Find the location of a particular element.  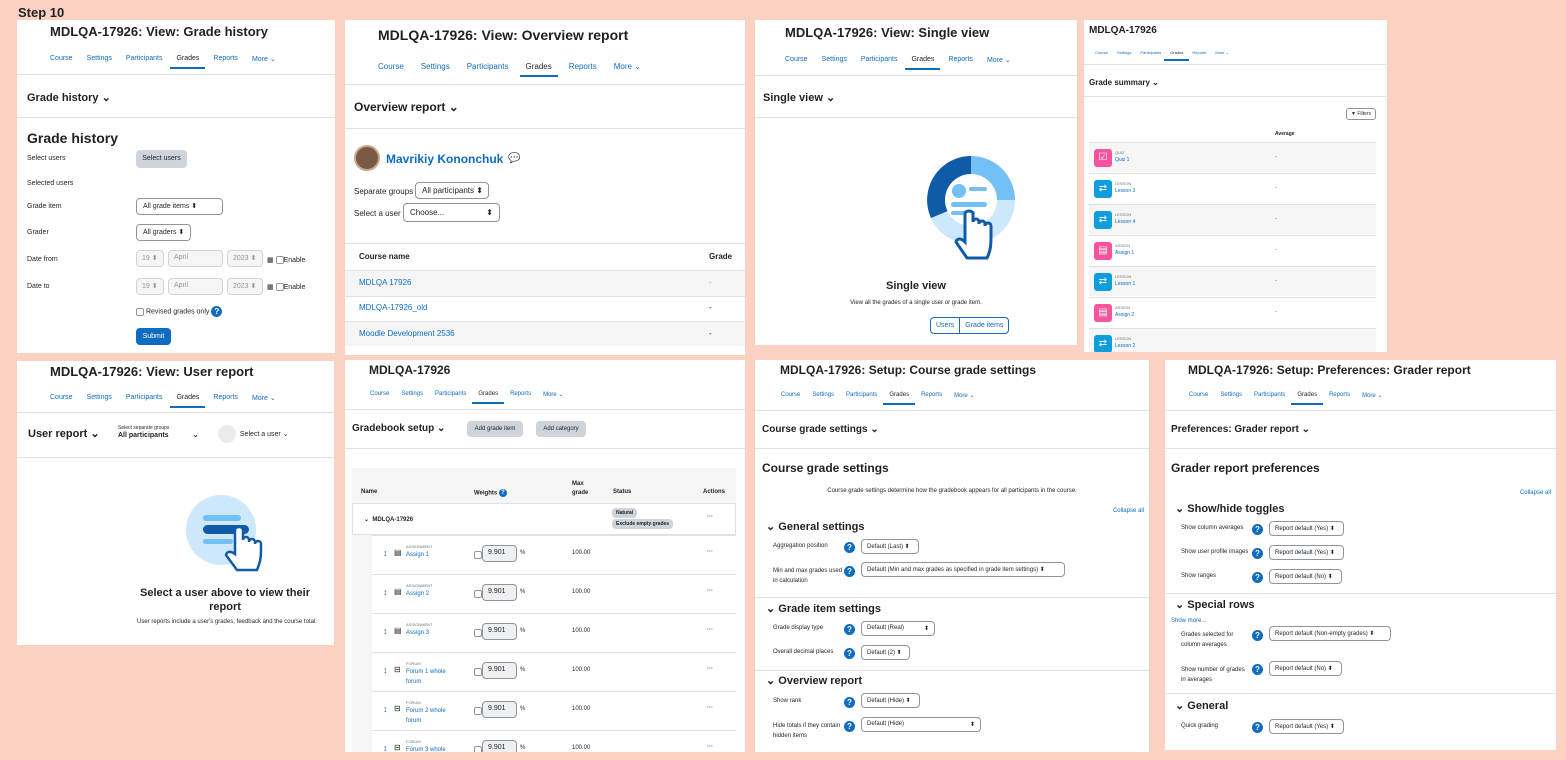

filters-button: ▼ Filters is located at coordinates (1361, 114).